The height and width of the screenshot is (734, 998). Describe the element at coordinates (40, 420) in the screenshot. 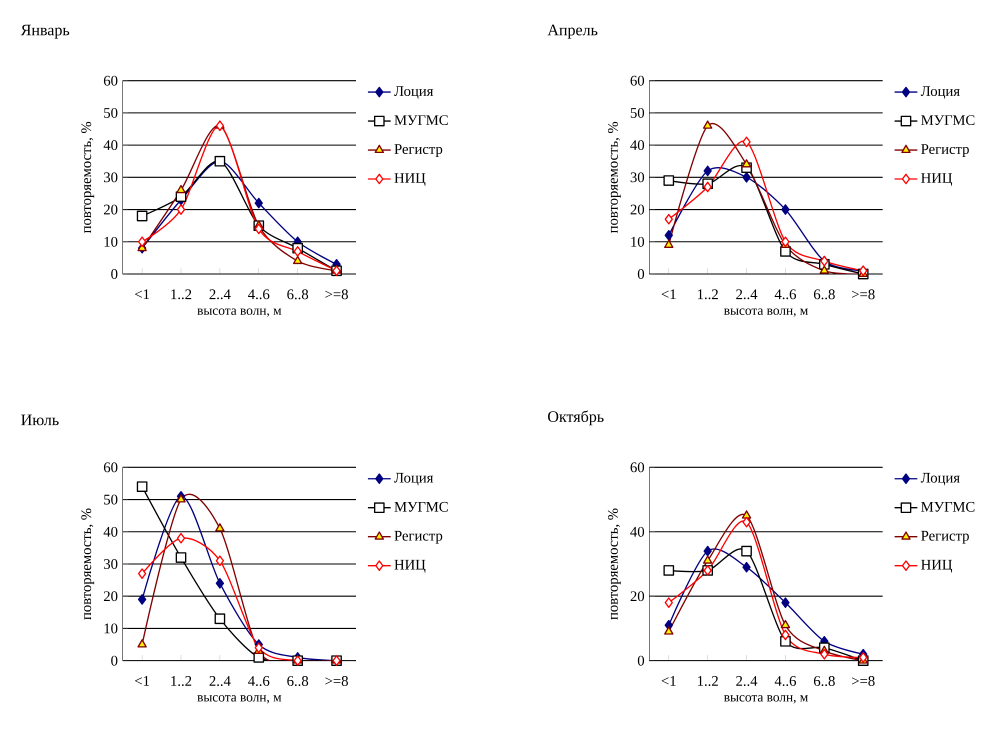

I see `chart-title: Июль` at that location.